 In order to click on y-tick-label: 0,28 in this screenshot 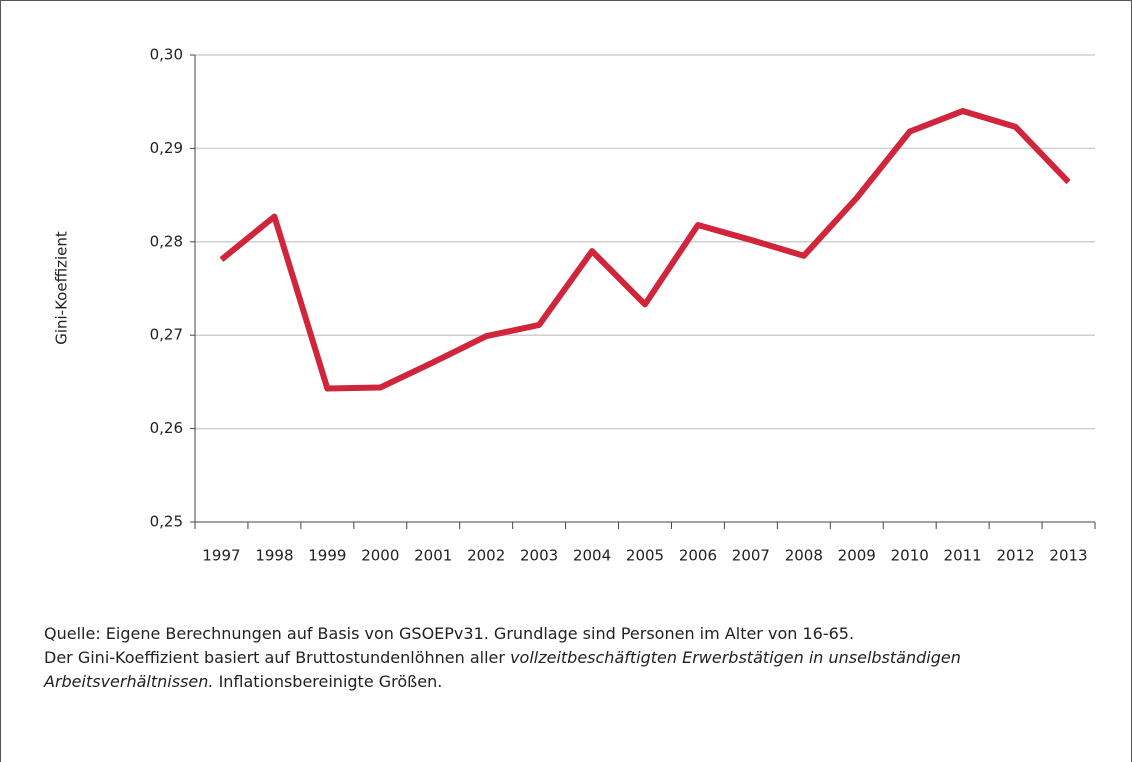, I will do `click(166, 241)`.